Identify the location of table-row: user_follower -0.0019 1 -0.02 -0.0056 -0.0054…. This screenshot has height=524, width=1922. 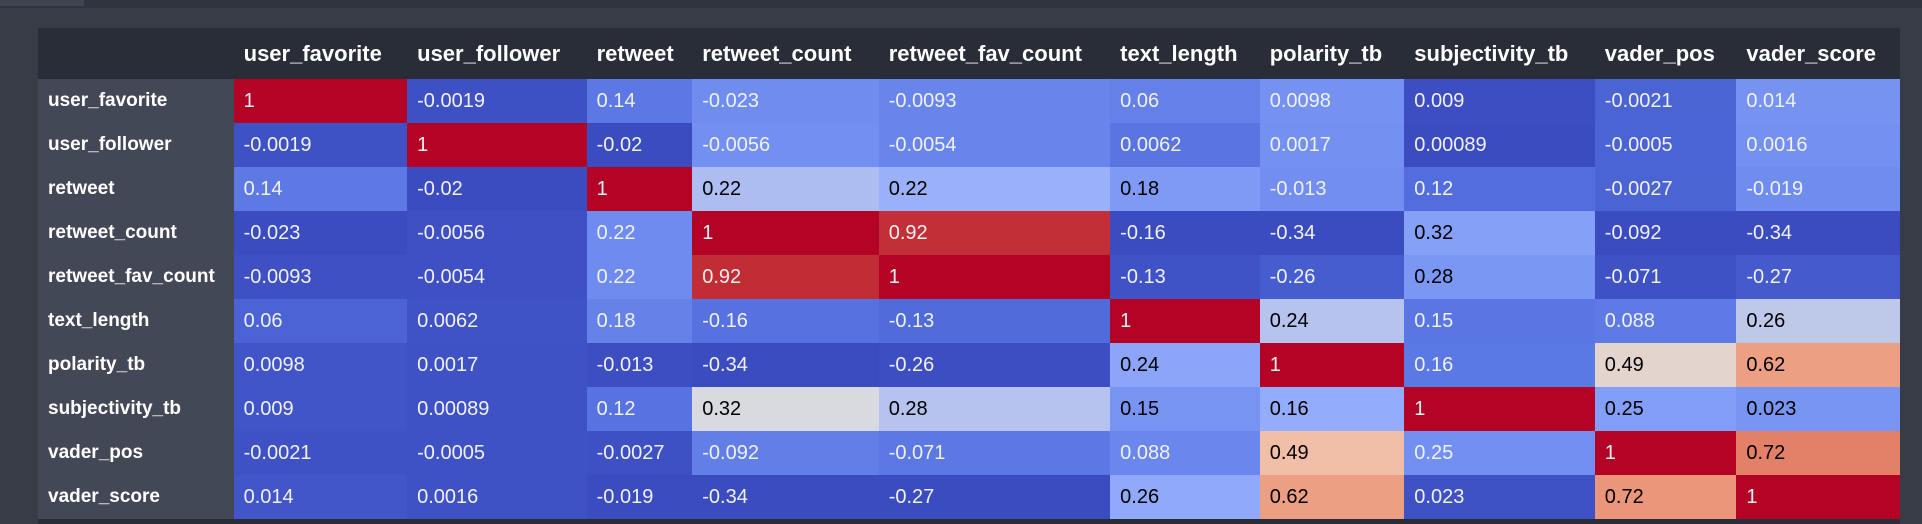
(969, 145).